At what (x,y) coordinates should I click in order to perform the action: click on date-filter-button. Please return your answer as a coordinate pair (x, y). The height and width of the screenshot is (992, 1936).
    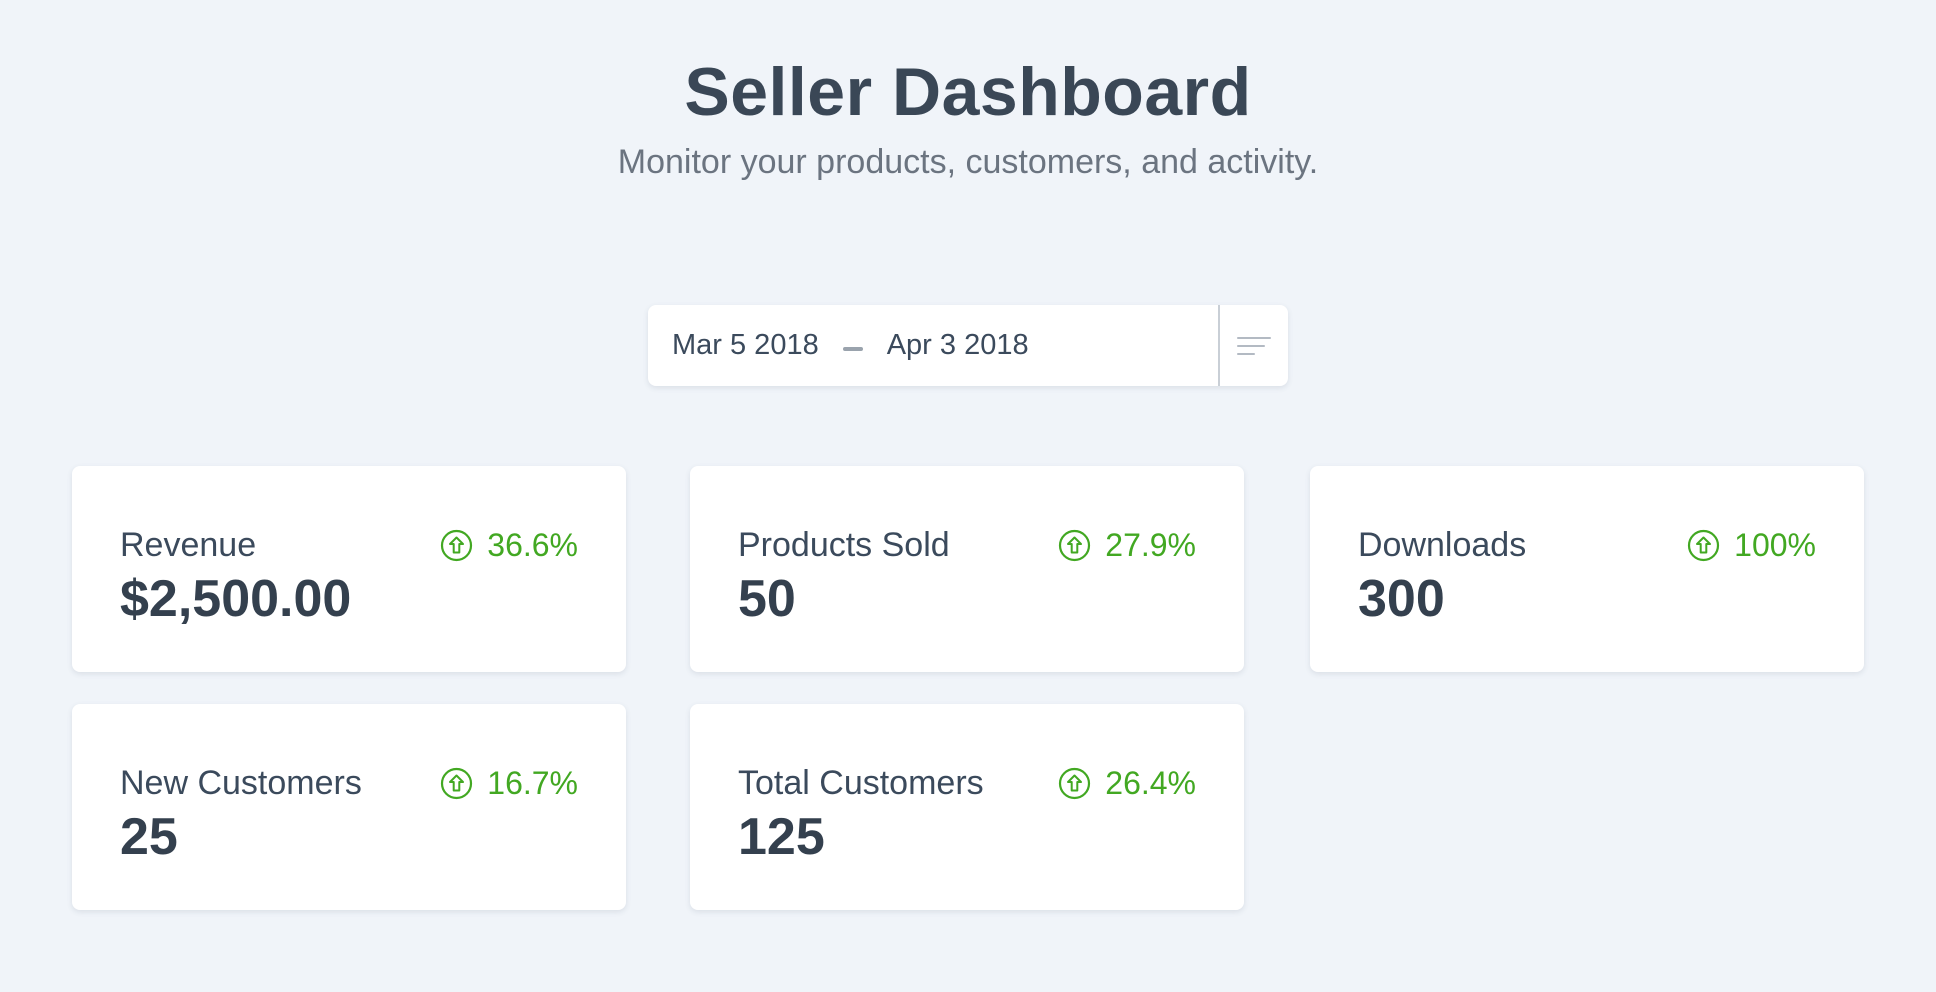
    Looking at the image, I should click on (1253, 345).